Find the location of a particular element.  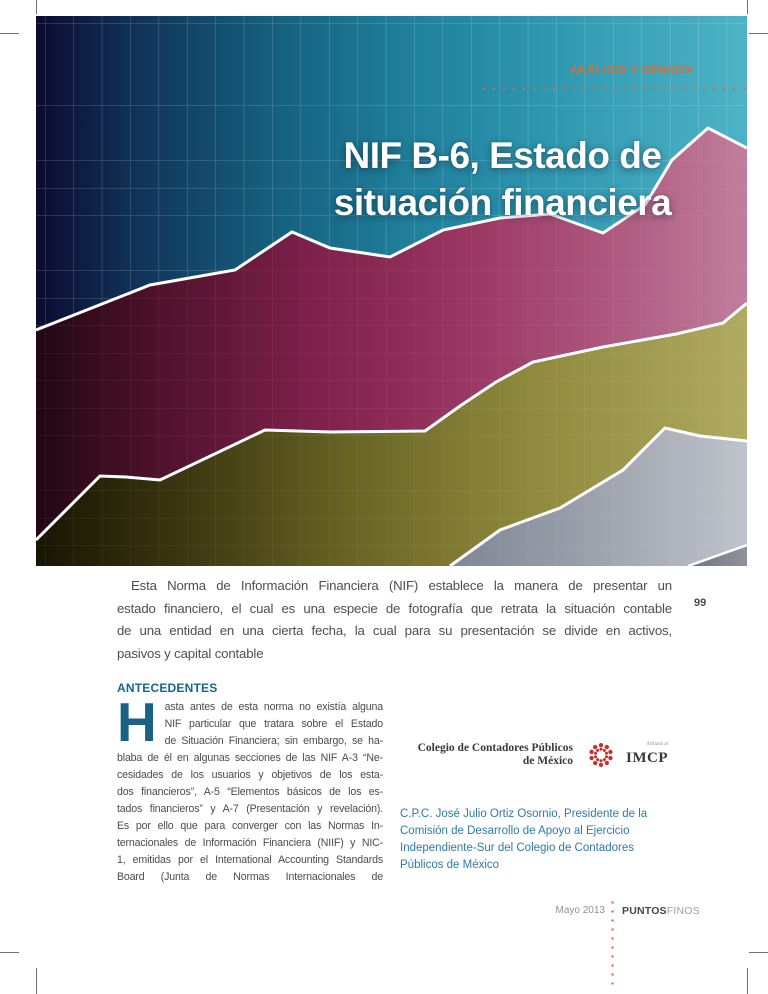

org-name-line2: de México is located at coordinates (547, 761).